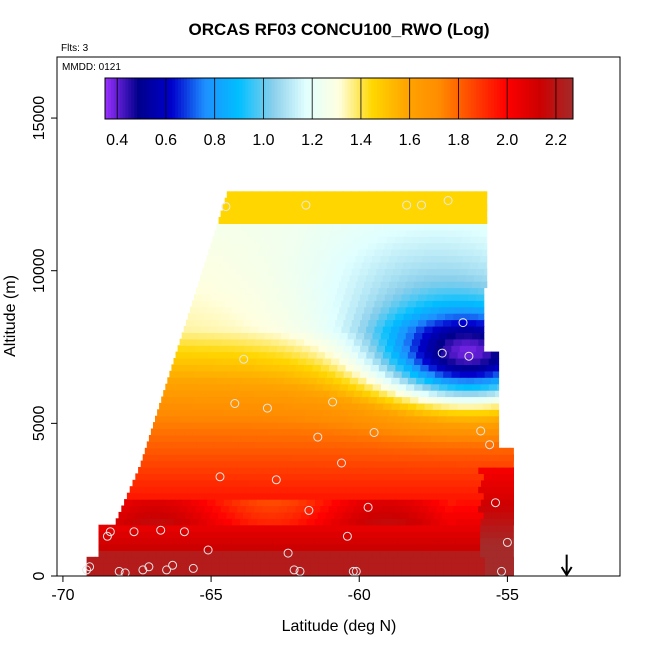 This screenshot has width=650, height=650. I want to click on colorbar-tick-label: 2.2, so click(556, 140).